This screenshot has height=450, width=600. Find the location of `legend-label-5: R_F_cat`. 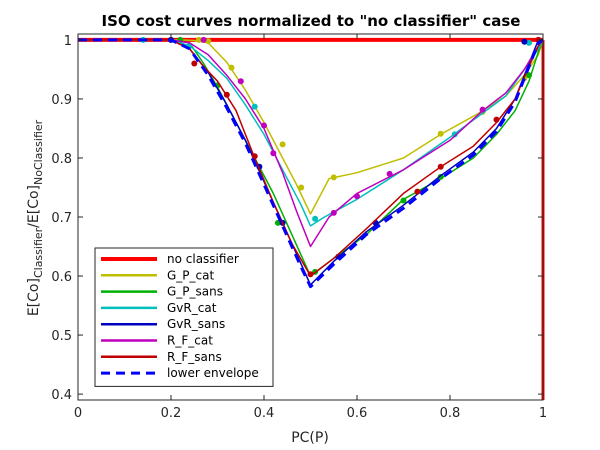

legend-label-5: R_F_cat is located at coordinates (190, 341).